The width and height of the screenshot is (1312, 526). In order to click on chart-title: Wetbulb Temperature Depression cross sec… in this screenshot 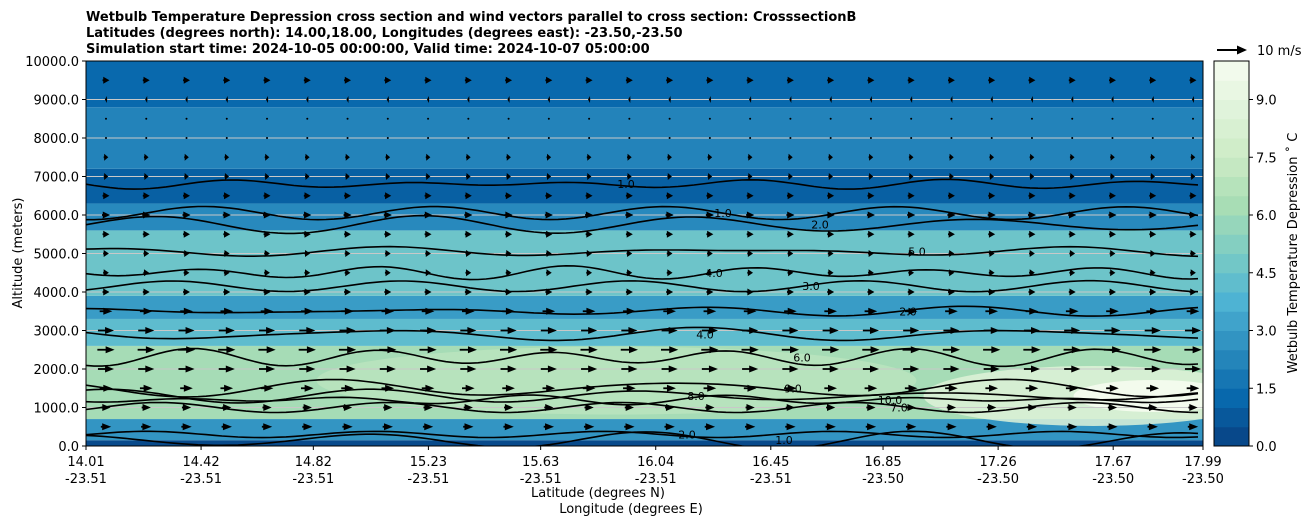, I will do `click(471, 33)`.